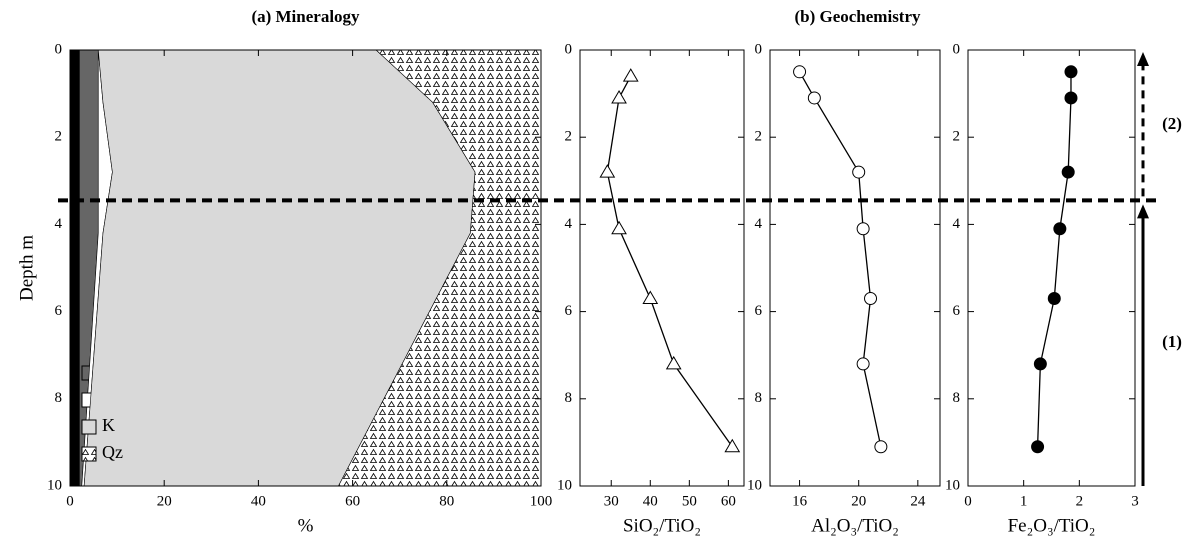 The height and width of the screenshot is (543, 1192). What do you see at coordinates (446, 501) in the screenshot?
I see `x-tick-label: 80` at bounding box center [446, 501].